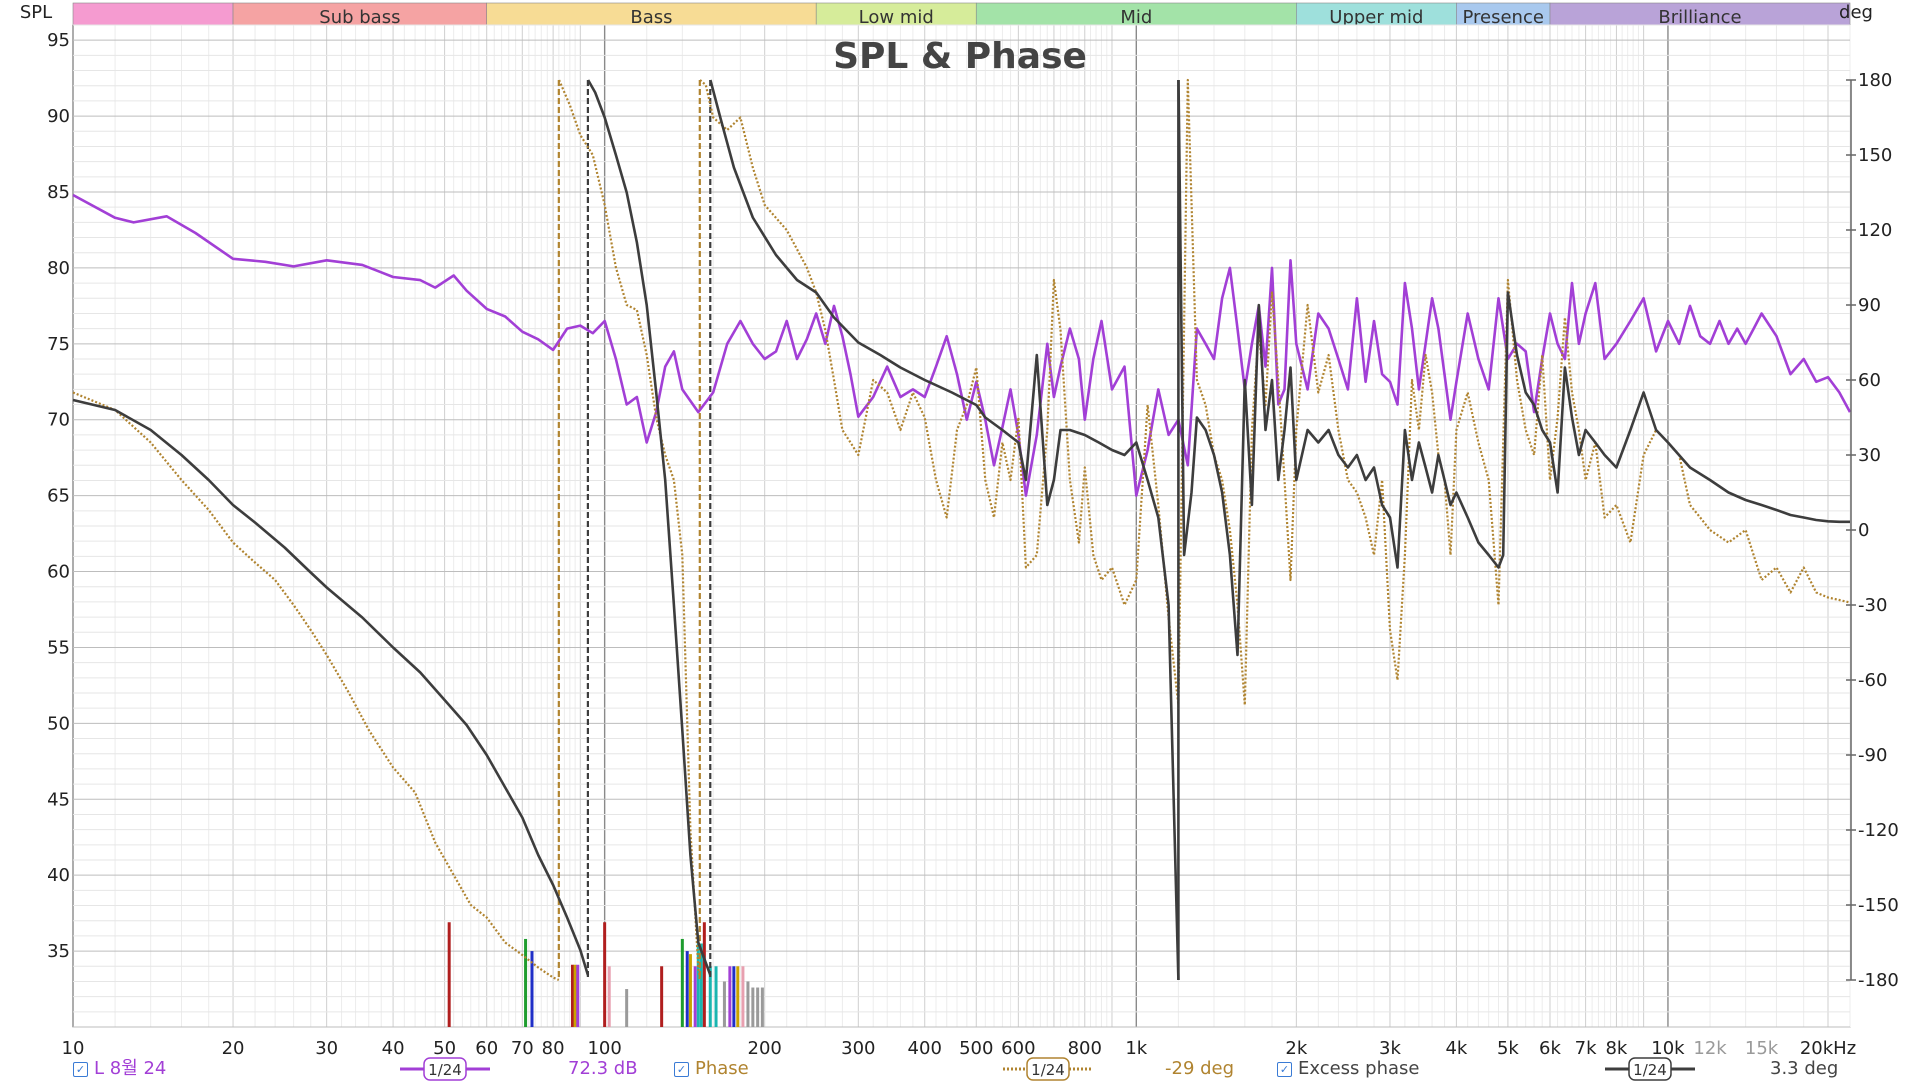 Image resolution: width=1920 pixels, height=1086 pixels. I want to click on x-tick-5: 60, so click(486, 1048).